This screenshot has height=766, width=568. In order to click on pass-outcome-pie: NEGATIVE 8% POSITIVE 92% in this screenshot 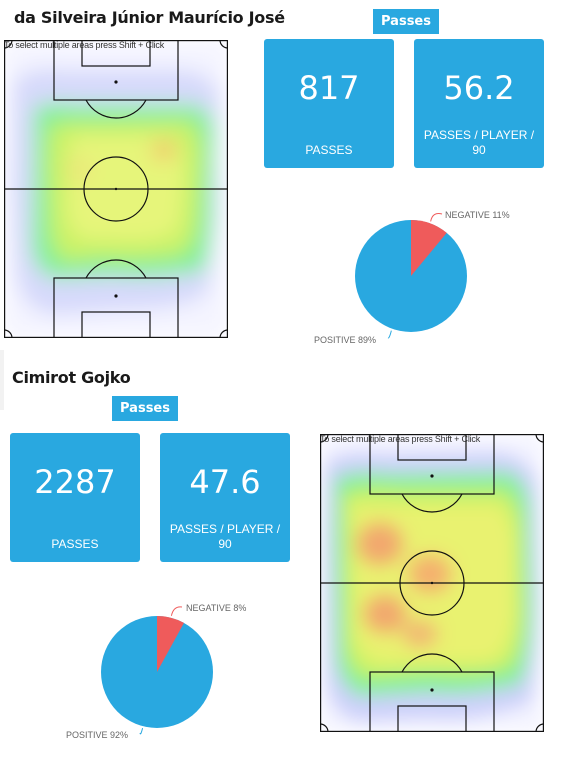, I will do `click(166, 671)`.